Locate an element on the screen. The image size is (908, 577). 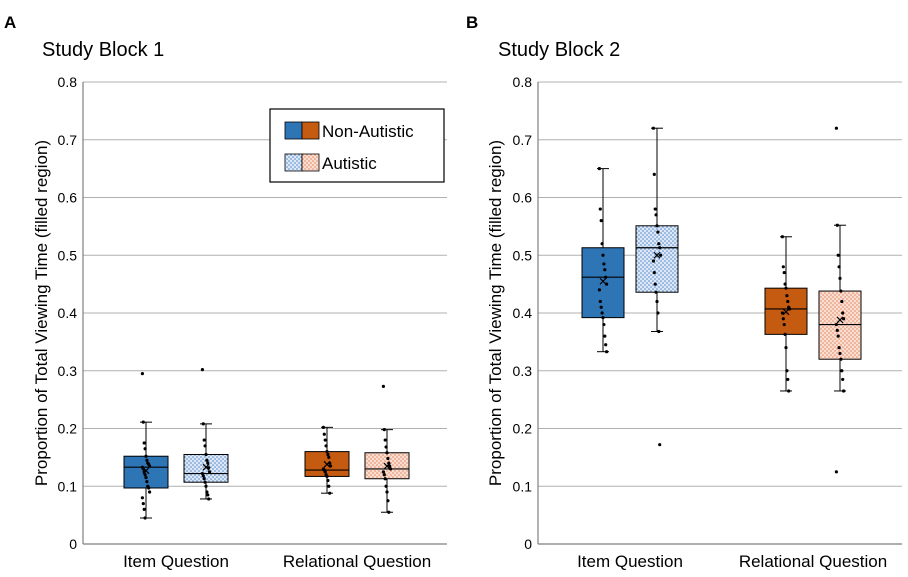
legend-label-non-autistic: Non-Autistic is located at coordinates (368, 131).